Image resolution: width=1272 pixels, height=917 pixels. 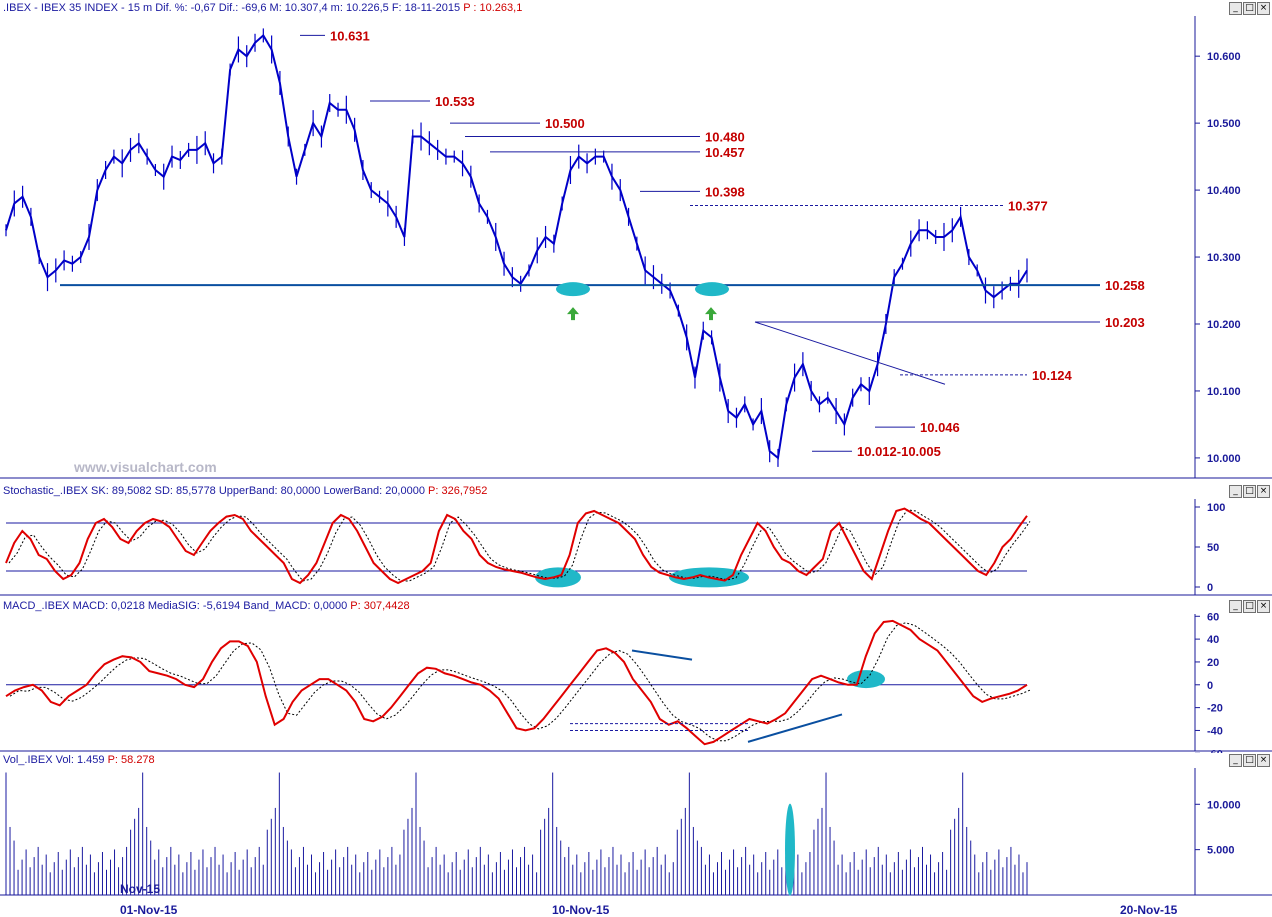 What do you see at coordinates (1125, 322) in the screenshot?
I see `level-label: 10.203` at bounding box center [1125, 322].